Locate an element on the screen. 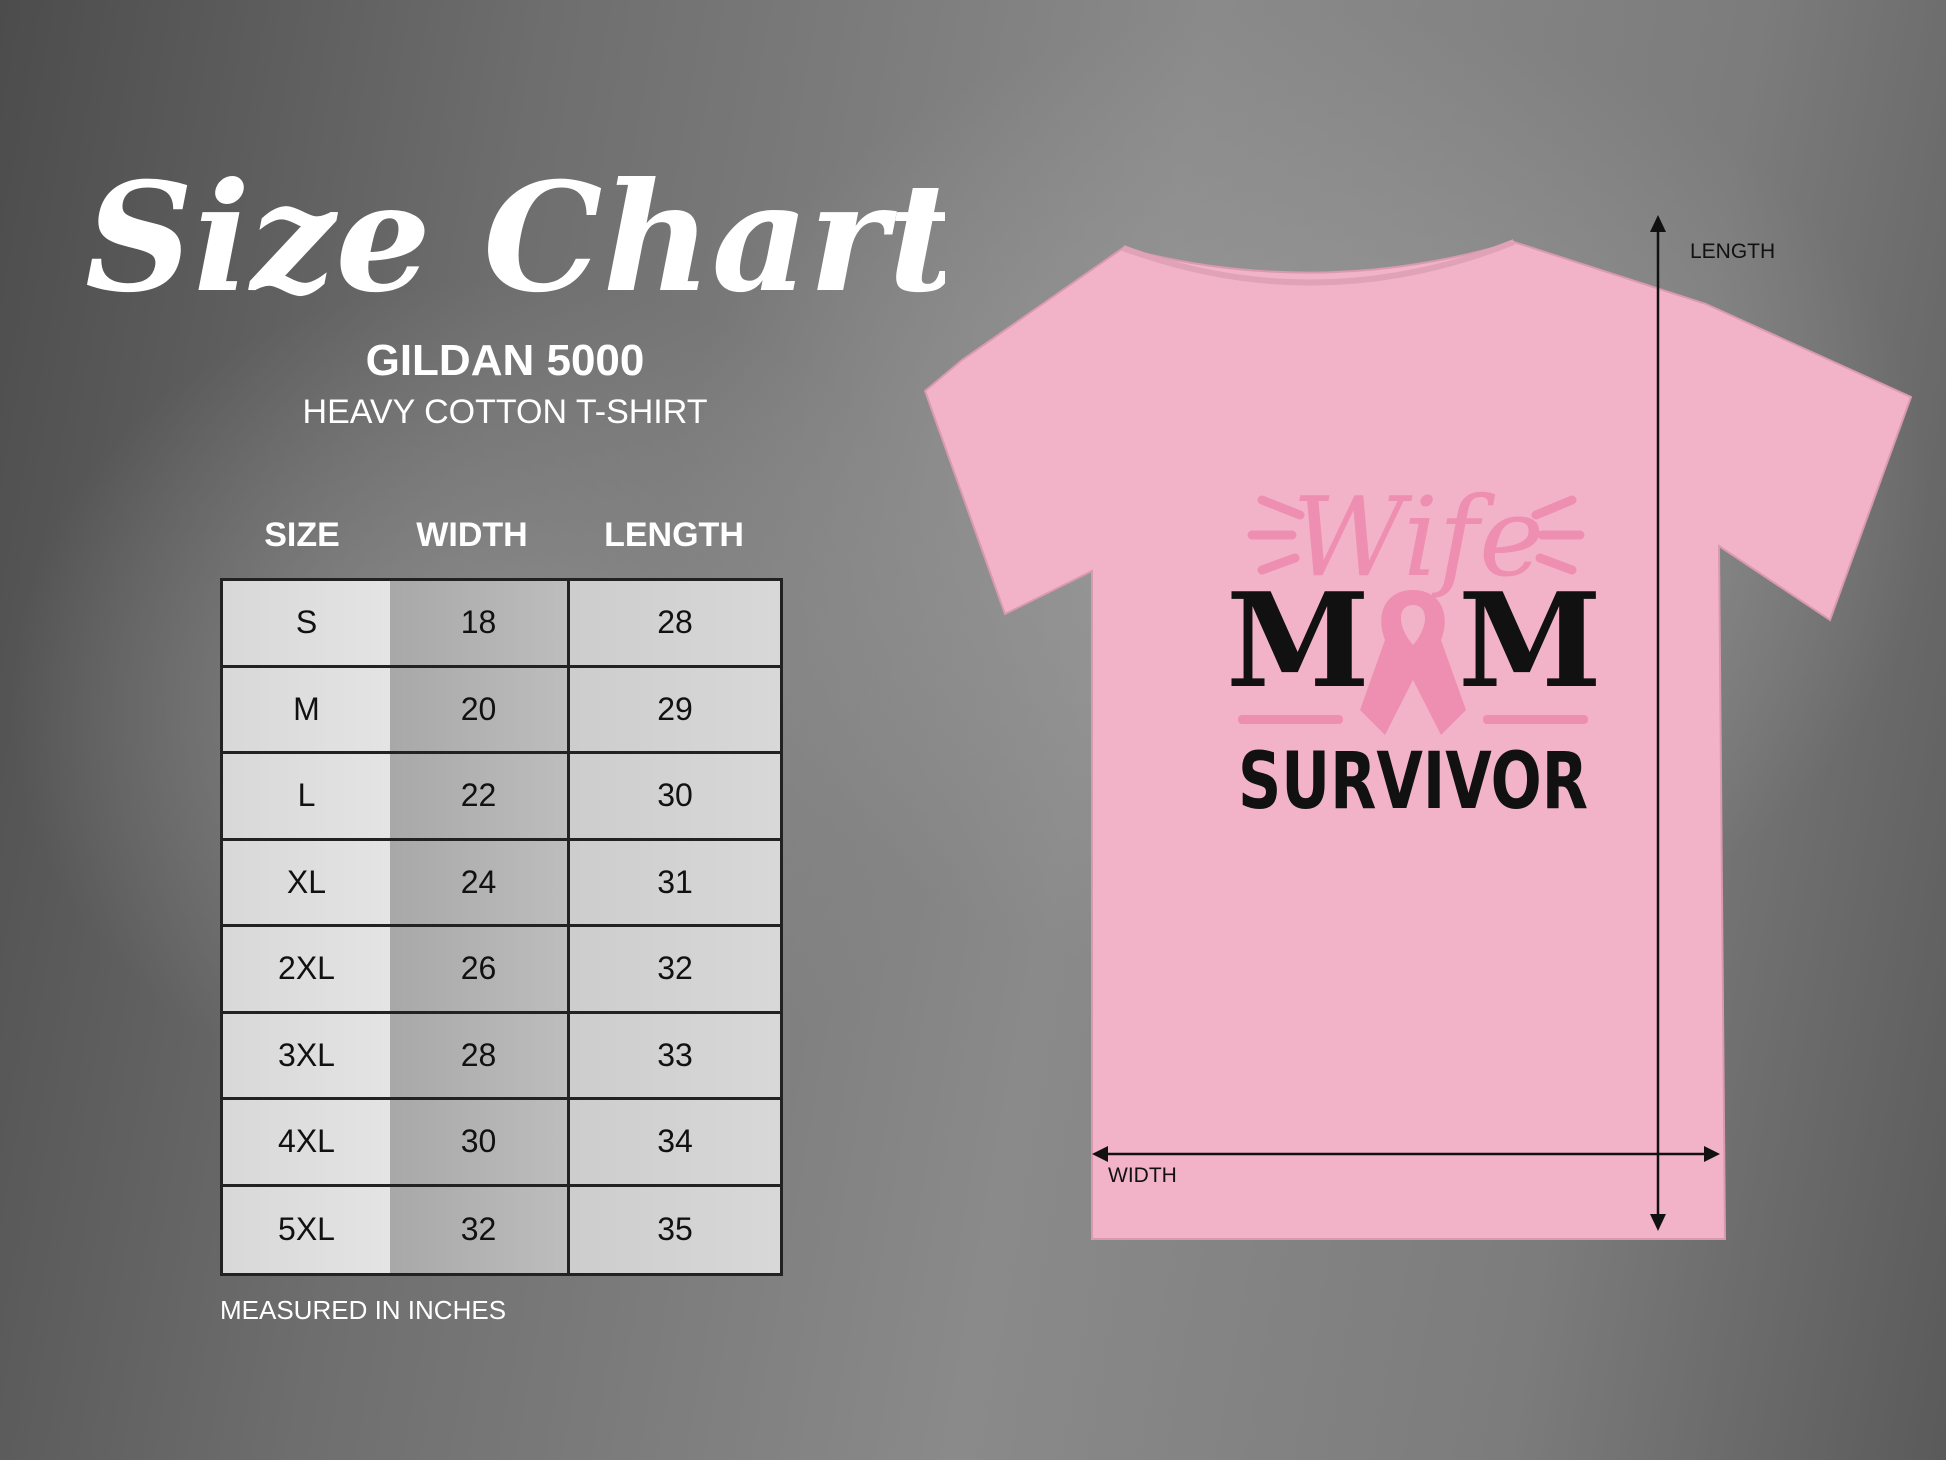  sparkle-lines-icon is located at coordinates (1416, 535).